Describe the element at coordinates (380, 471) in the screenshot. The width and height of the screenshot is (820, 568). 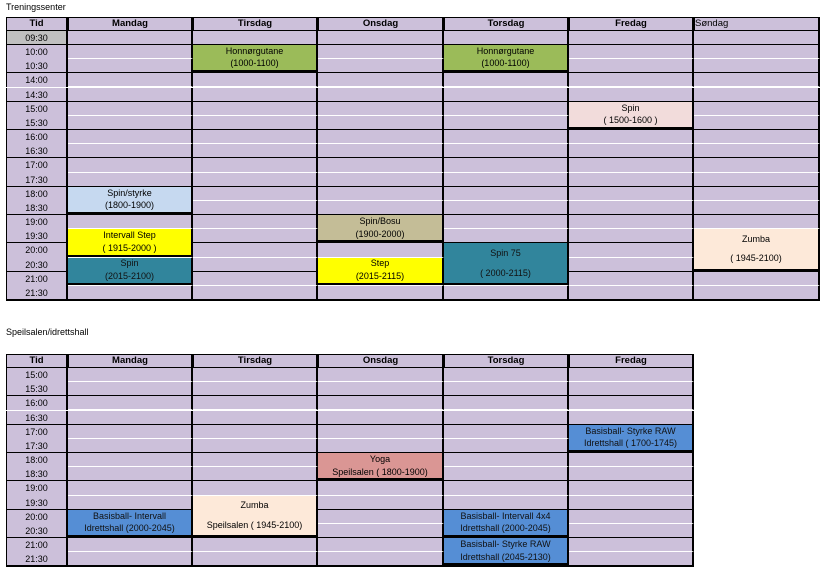
I see `event-label: Speilsalen ( 1800-1900)` at that location.